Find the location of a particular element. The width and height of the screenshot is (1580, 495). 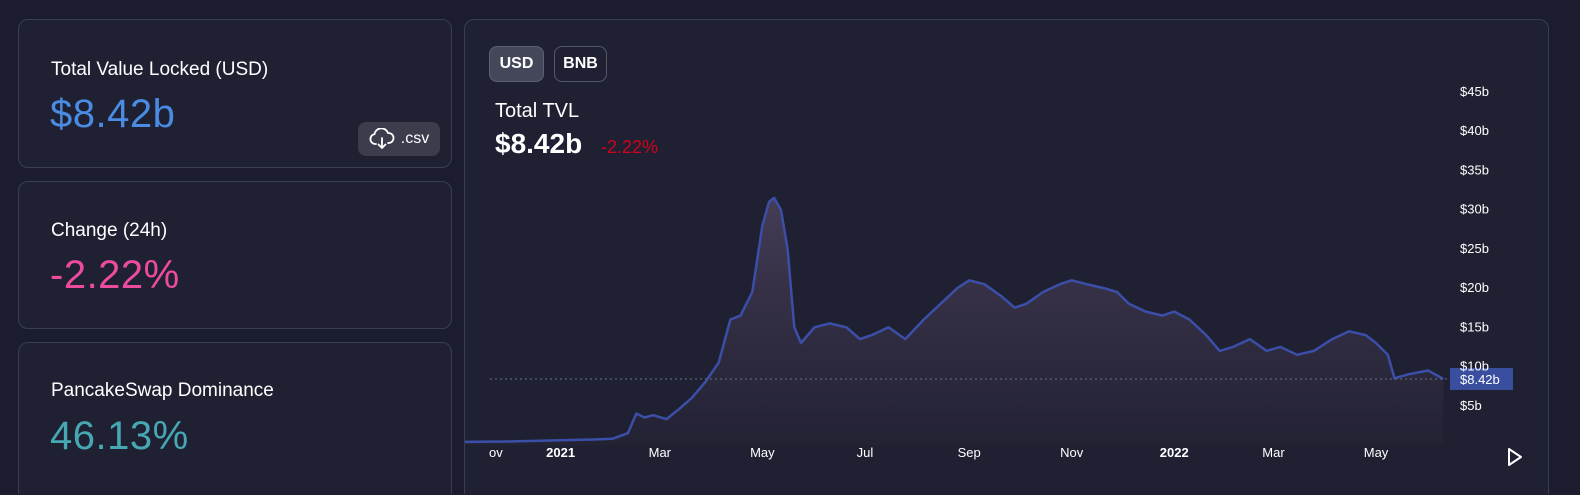

tvl-card: Total Value Locked (USD) $8.42b .csv is located at coordinates (235, 93).